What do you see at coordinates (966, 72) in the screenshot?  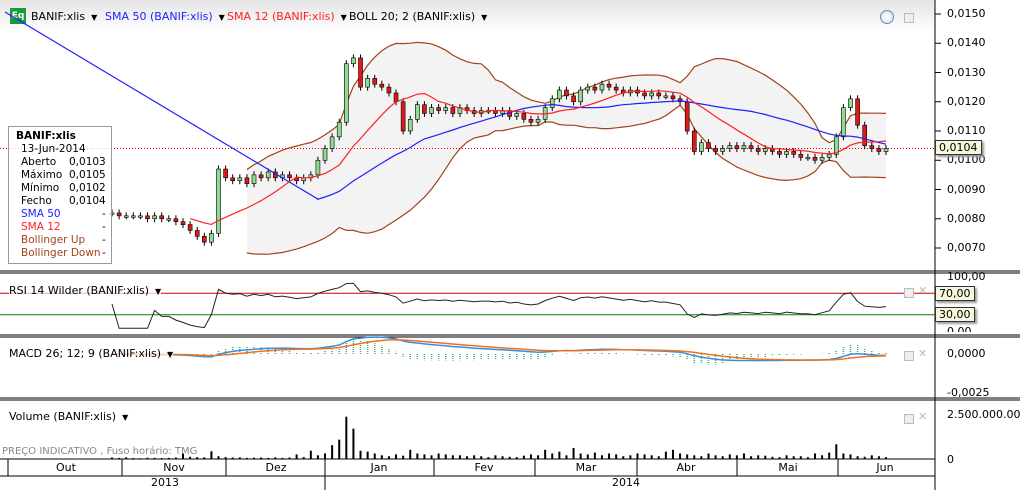 I see `price-tick: 0,0130` at bounding box center [966, 72].